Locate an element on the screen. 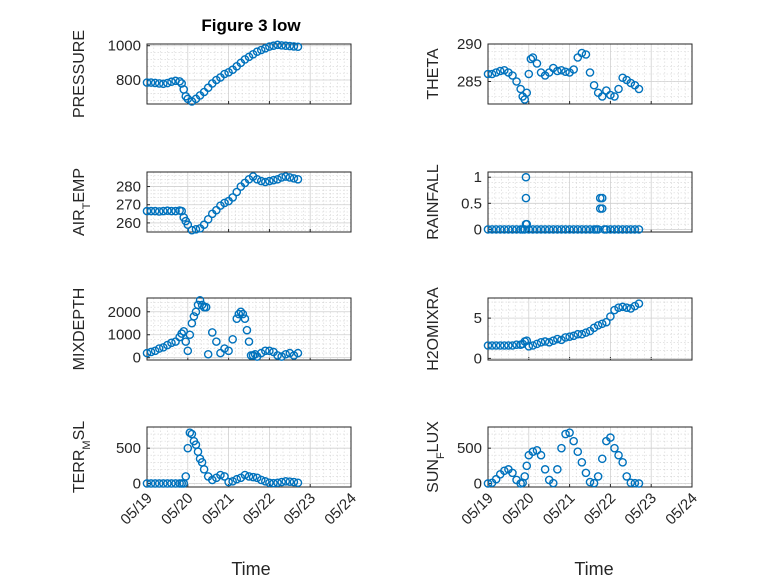 The image size is (778, 583). y-axis-label: SUNFLUX is located at coordinates (436, 457).